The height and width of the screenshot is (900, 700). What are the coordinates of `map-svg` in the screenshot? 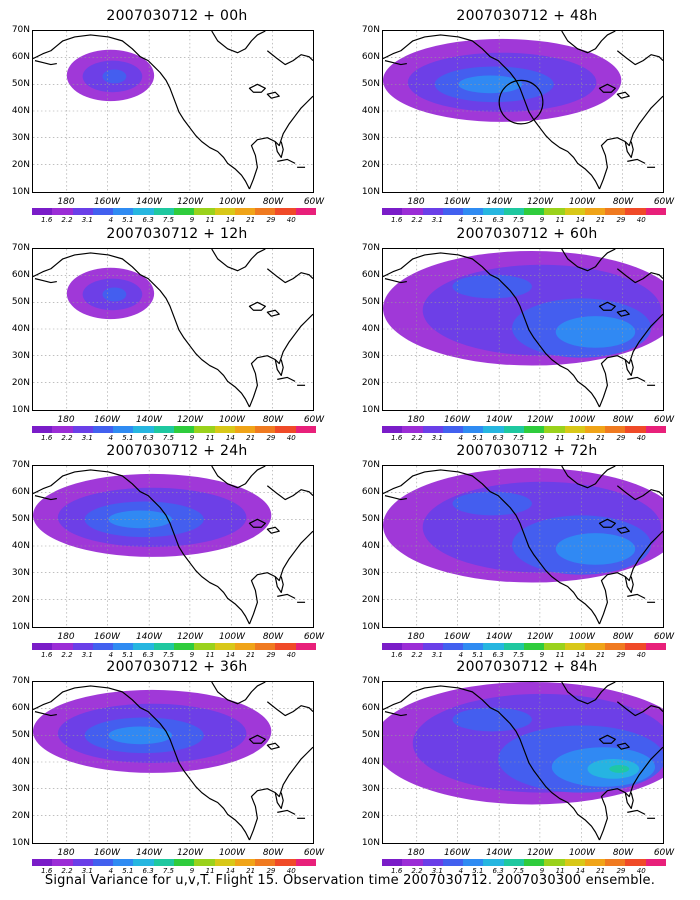 It's located at (523, 762).